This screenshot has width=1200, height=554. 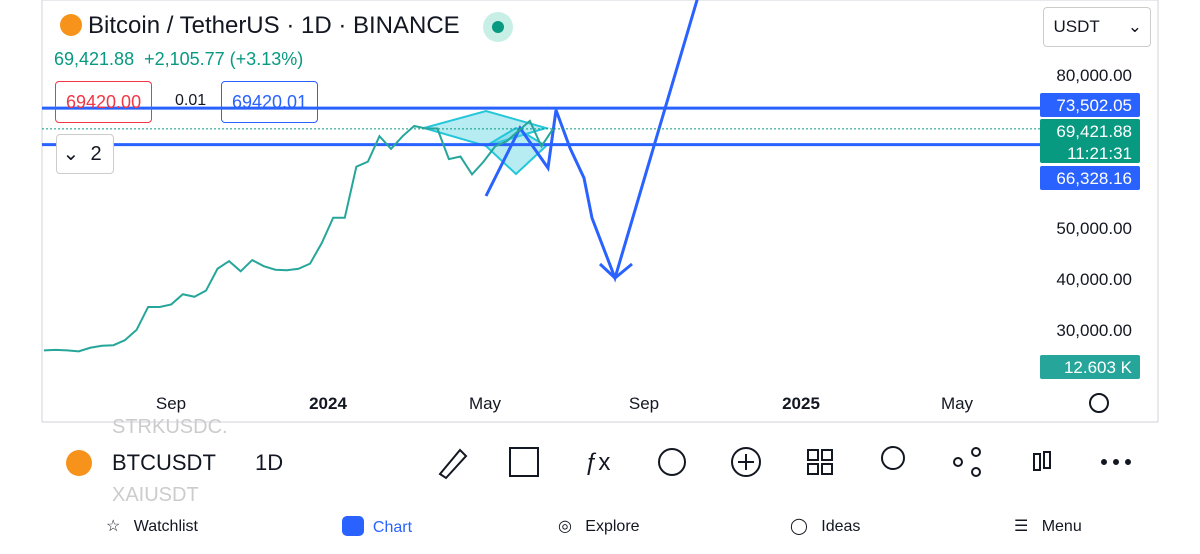 What do you see at coordinates (96, 154) in the screenshot?
I see `indicator-count: 2` at bounding box center [96, 154].